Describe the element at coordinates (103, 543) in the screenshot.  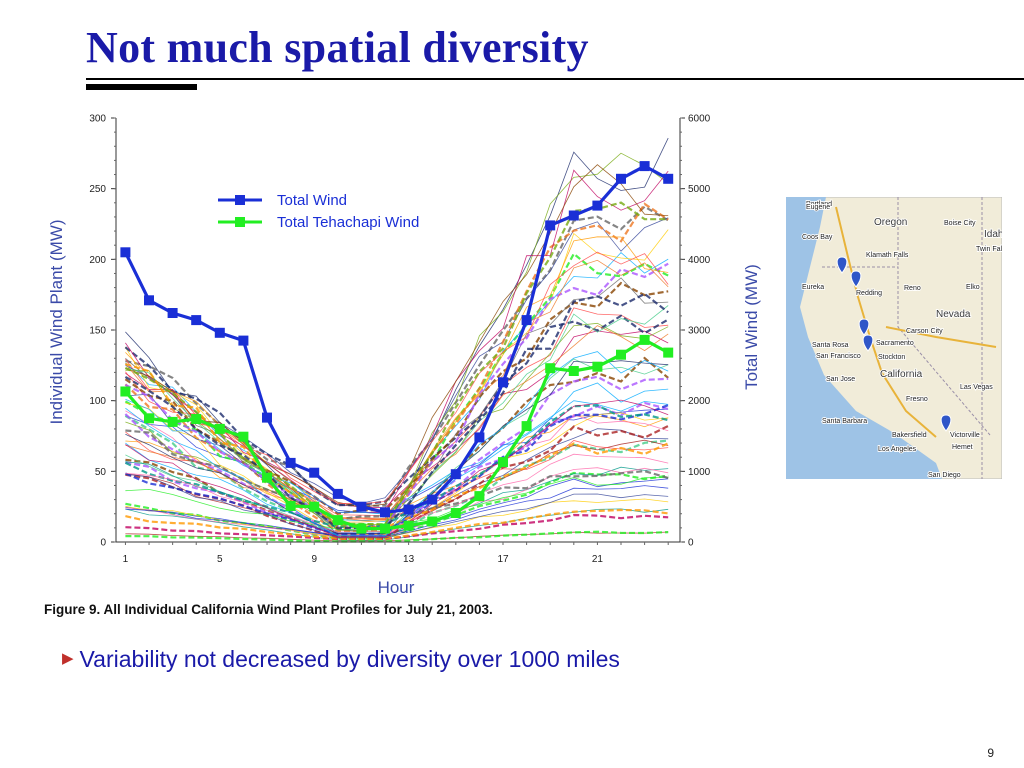
I see `y-left-tick-label: 0` at that location.